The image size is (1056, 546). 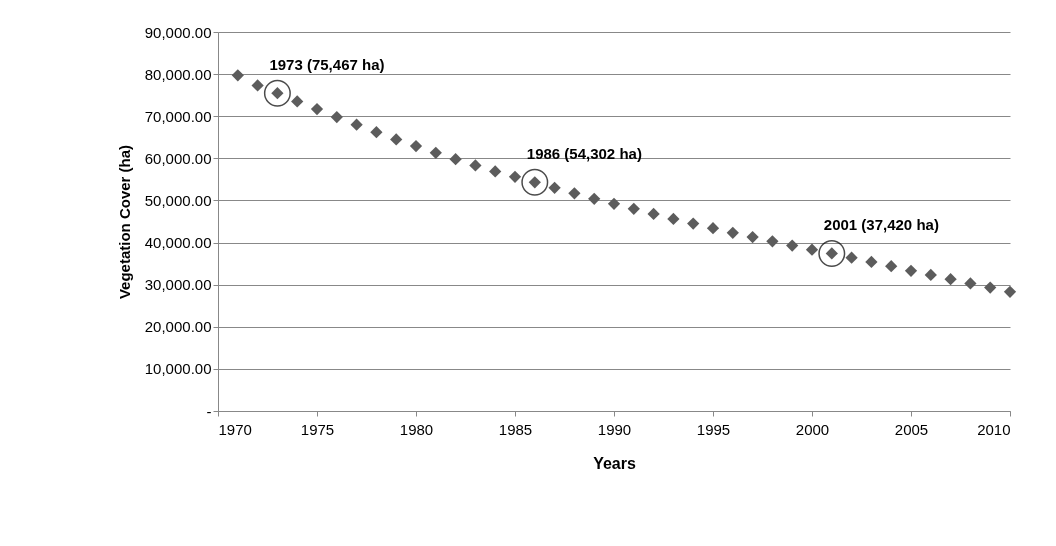 What do you see at coordinates (235, 429) in the screenshot?
I see `x-tick-label: 1970` at bounding box center [235, 429].